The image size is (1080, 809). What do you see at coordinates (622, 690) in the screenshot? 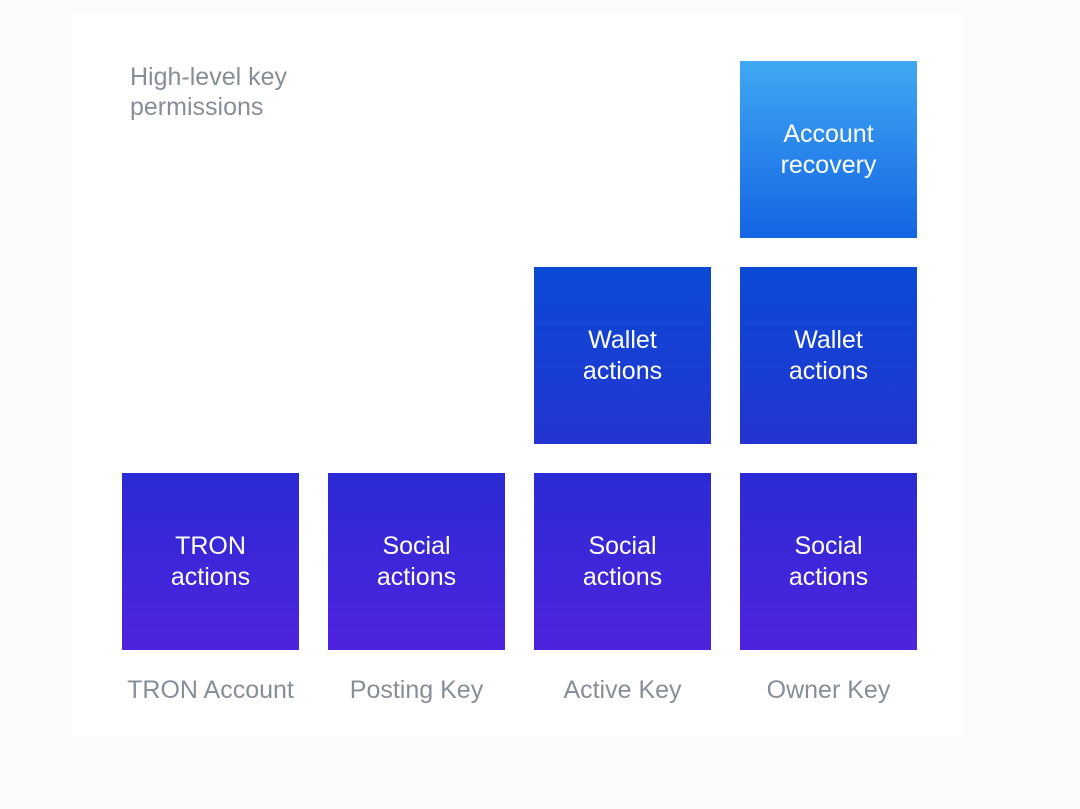
I see `column-label-active-key: Active Key` at bounding box center [622, 690].